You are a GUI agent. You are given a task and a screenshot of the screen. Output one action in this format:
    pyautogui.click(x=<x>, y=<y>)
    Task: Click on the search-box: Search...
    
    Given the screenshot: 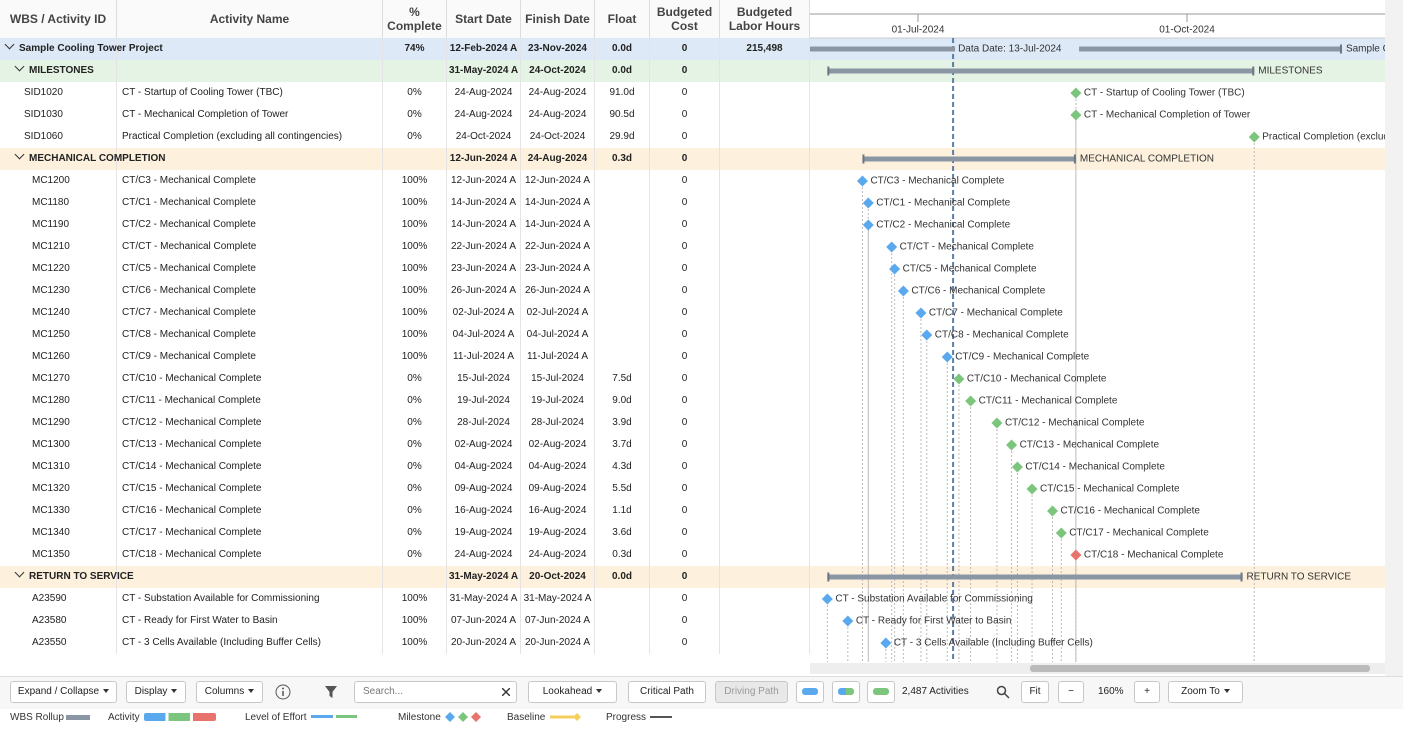 What is the action you would take?
    pyautogui.click(x=435, y=692)
    